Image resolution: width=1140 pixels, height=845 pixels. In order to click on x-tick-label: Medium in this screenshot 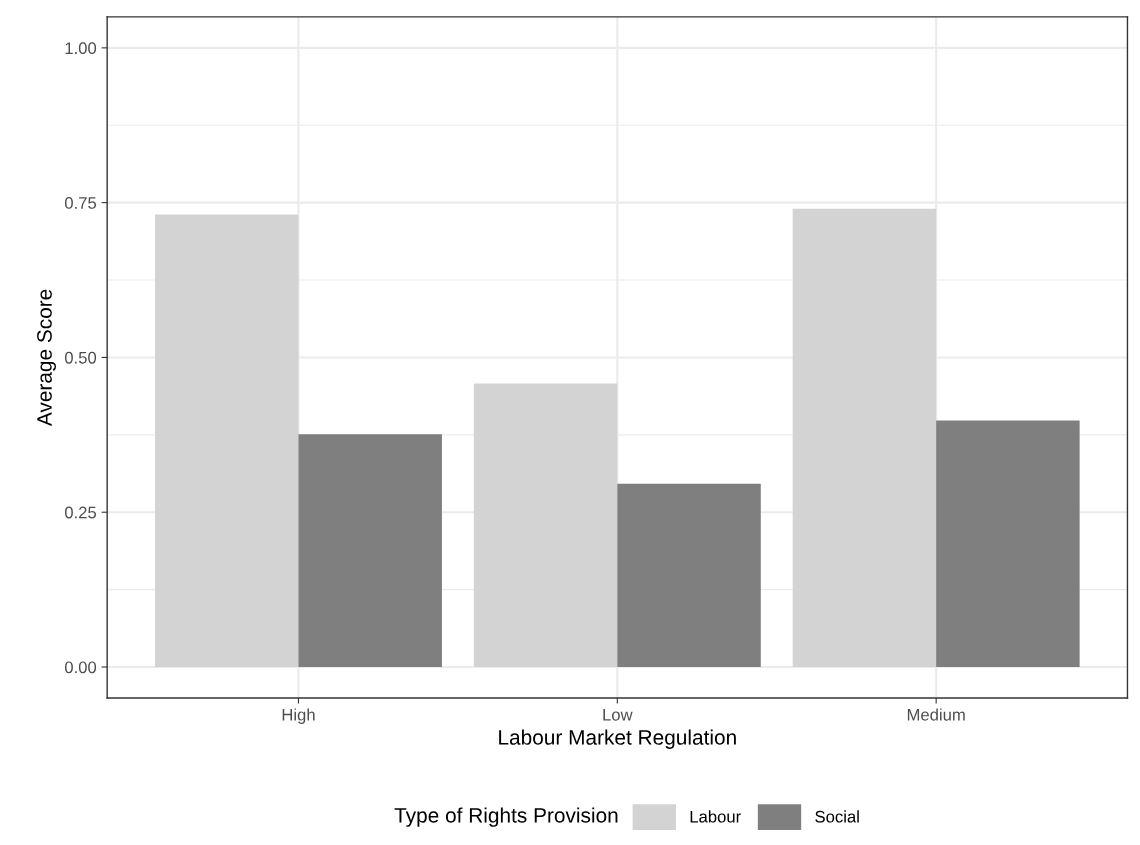, I will do `click(936, 714)`.